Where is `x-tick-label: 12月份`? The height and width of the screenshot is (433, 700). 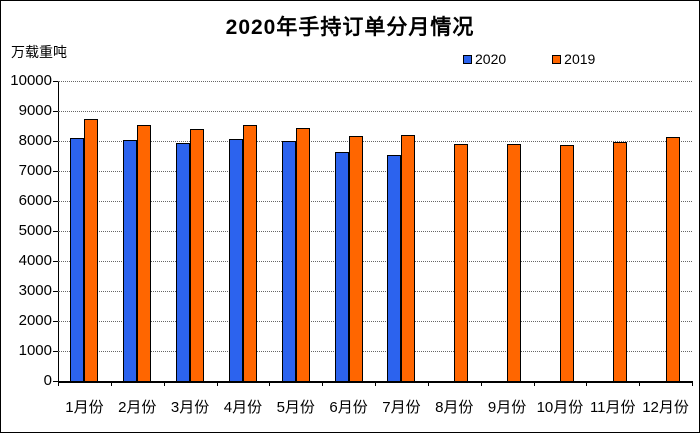
x-tick-label: 12月份 is located at coordinates (665, 407).